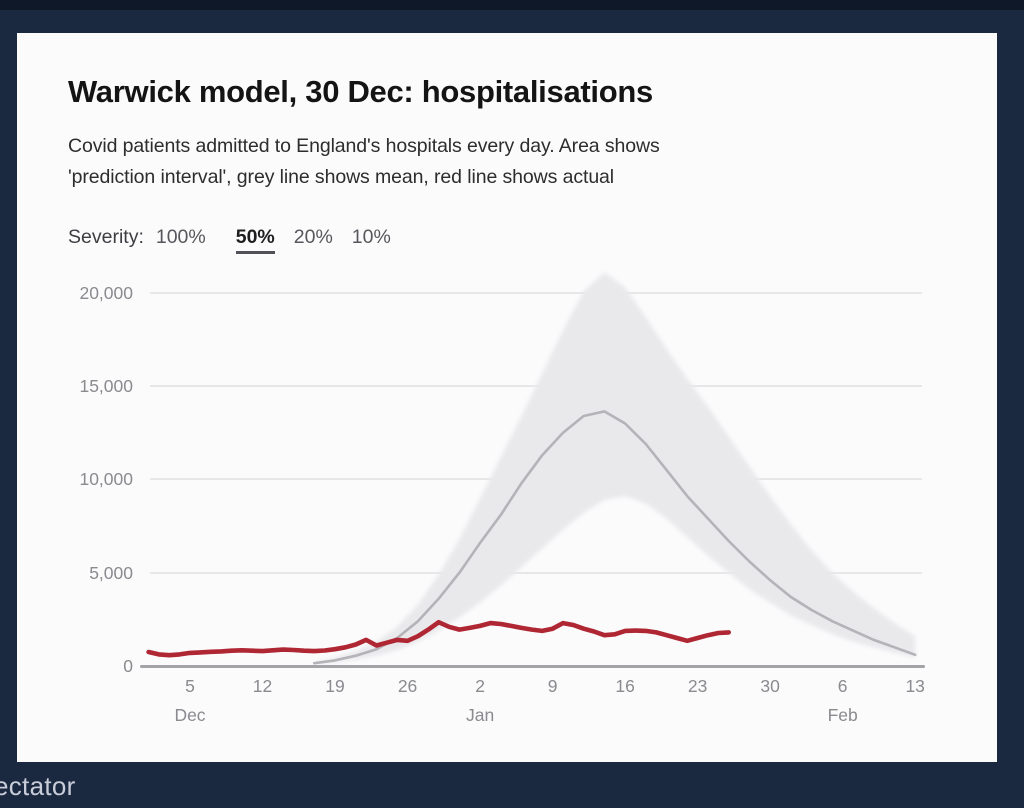 The width and height of the screenshot is (1024, 808). I want to click on x-tick-label: 30, so click(770, 686).